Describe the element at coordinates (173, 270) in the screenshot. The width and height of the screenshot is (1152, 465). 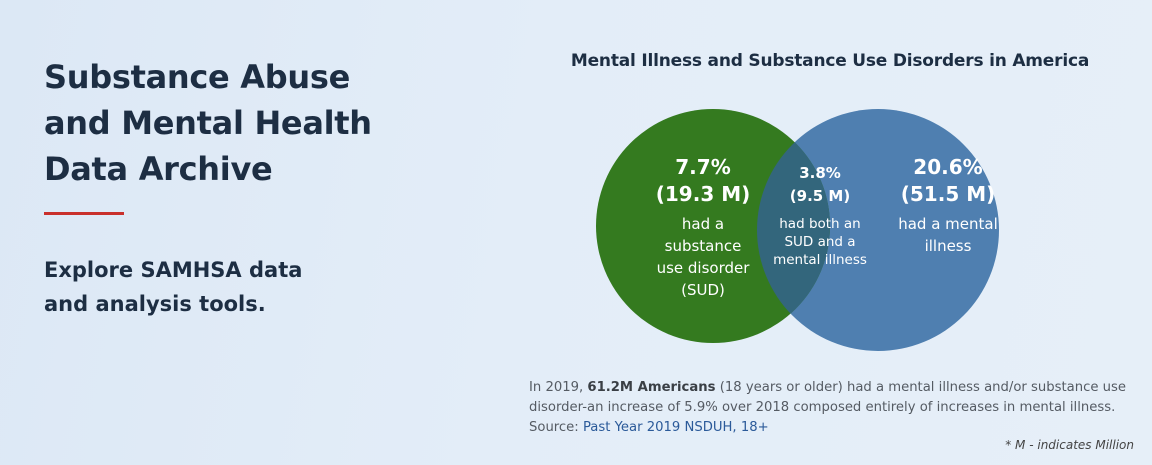
I see `tagline-line: Explore SAMHSA data` at that location.